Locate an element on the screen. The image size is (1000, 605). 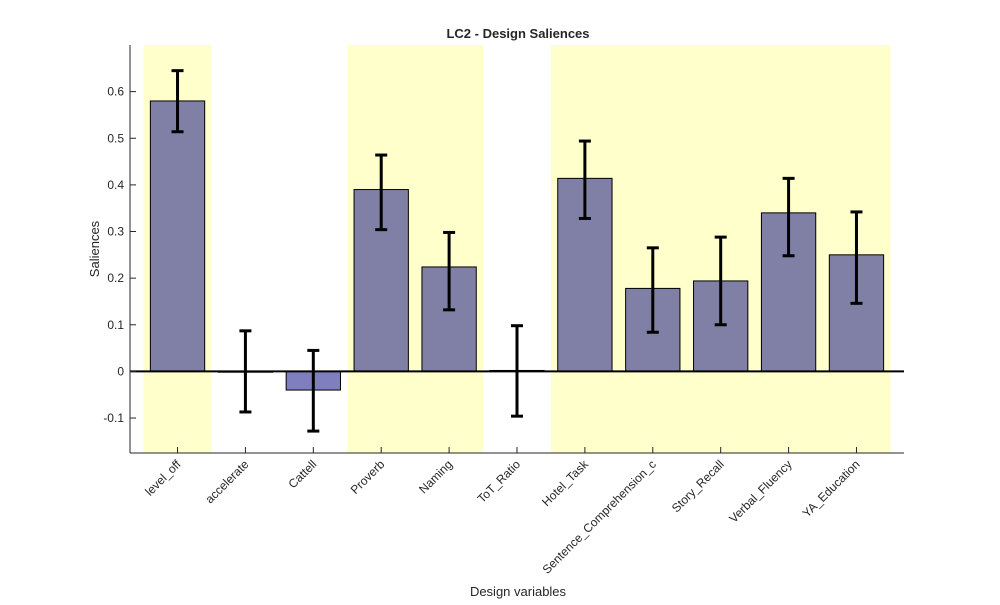
x-tick-label-level_off: level_off is located at coordinates (163, 478).